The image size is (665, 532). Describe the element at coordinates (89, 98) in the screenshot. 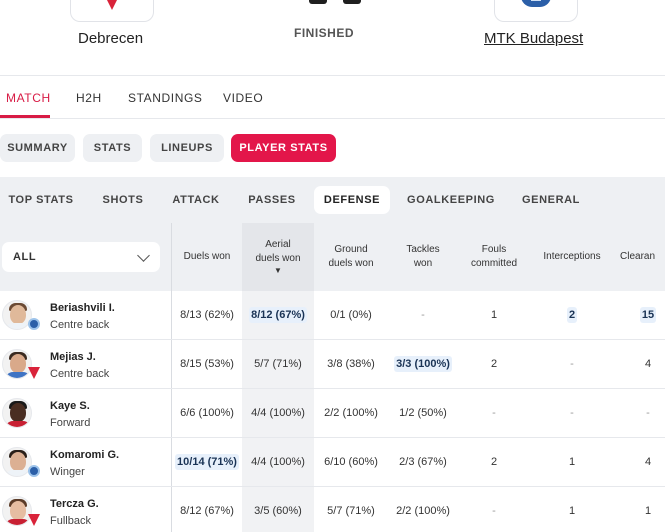

I see `tab-h2h: H2H` at that location.